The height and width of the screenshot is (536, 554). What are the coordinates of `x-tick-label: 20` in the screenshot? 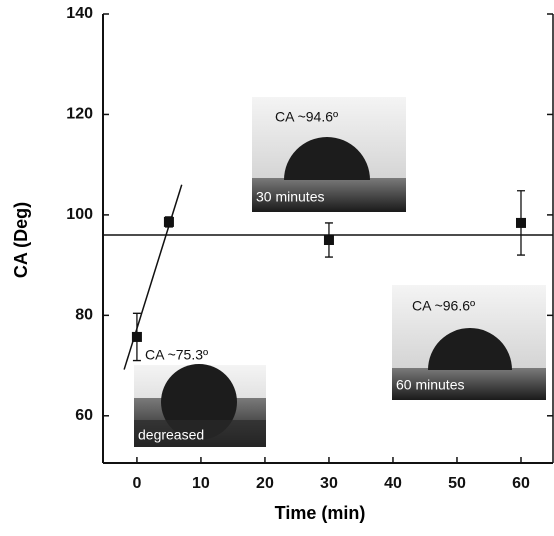 It's located at (265, 483).